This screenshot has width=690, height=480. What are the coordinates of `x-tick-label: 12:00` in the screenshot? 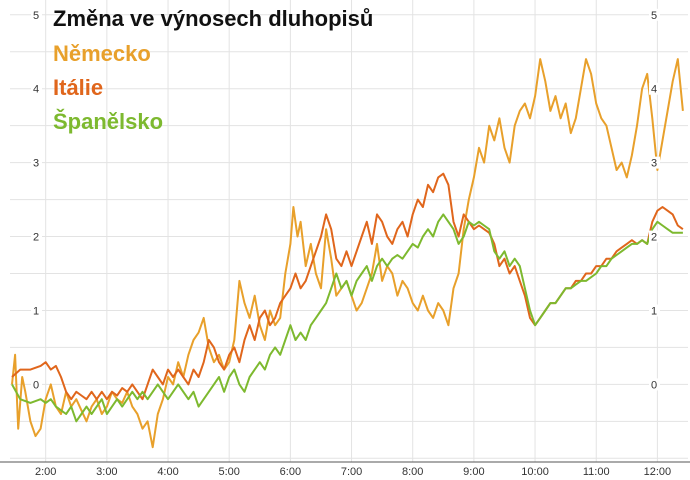 It's located at (658, 472).